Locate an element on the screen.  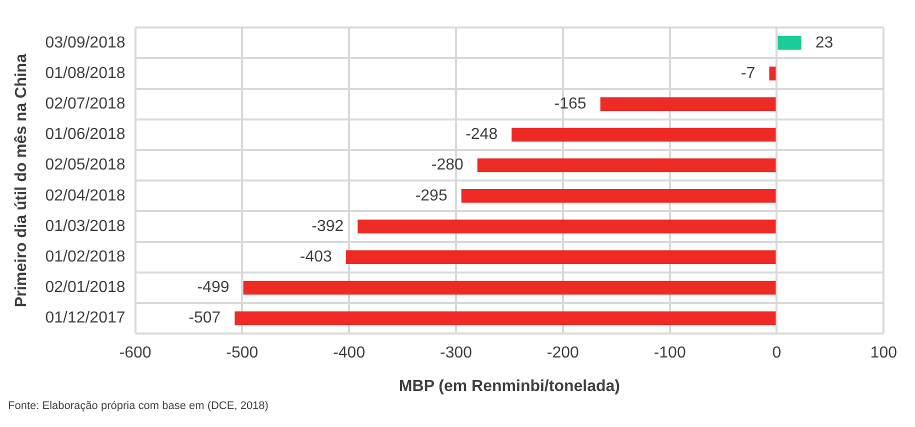
x-tick-label: -400 is located at coordinates (349, 353).